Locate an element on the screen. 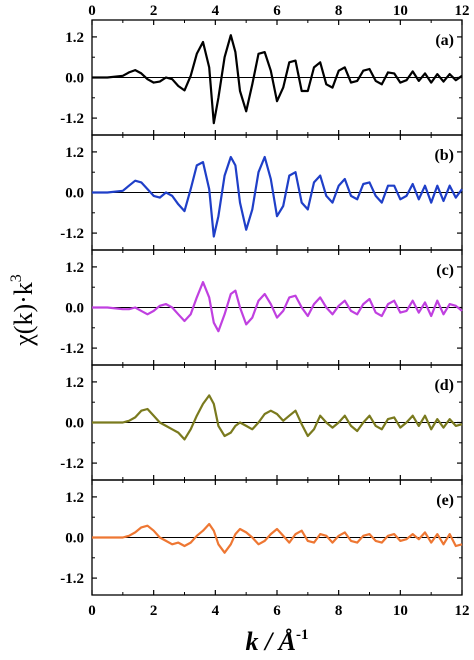  top-x-tick-label: 2 is located at coordinates (154, 11).